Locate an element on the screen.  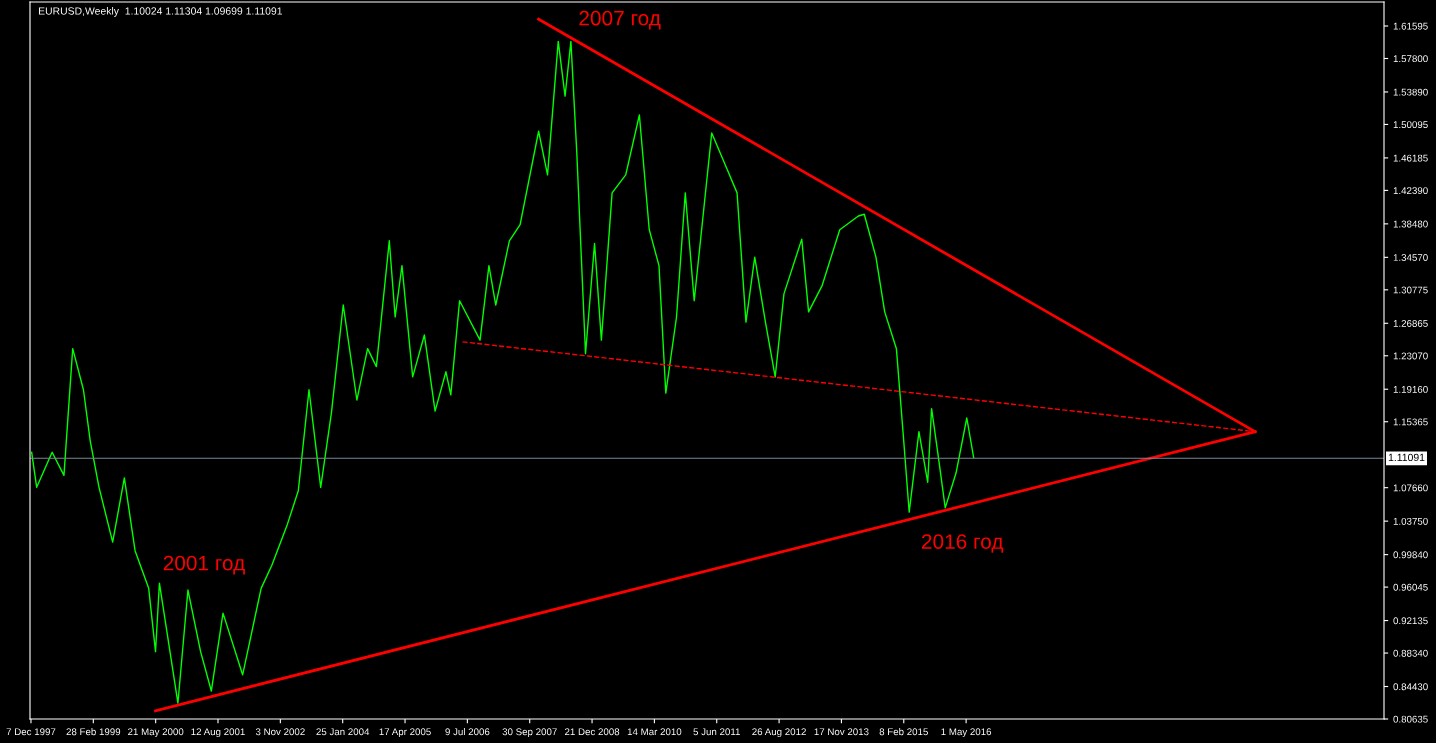
annotation: 2007 год is located at coordinates (620, 20).